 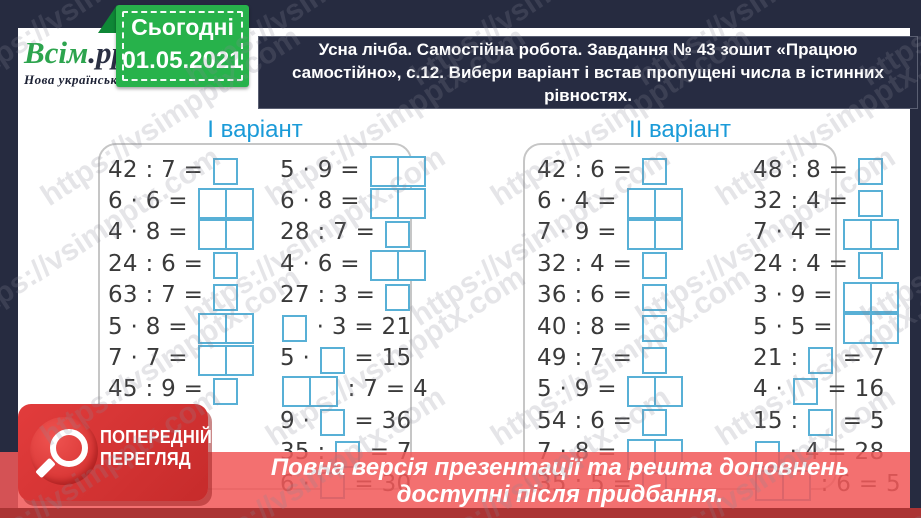 I want to click on problem-text: = 5, so click(x=860, y=420).